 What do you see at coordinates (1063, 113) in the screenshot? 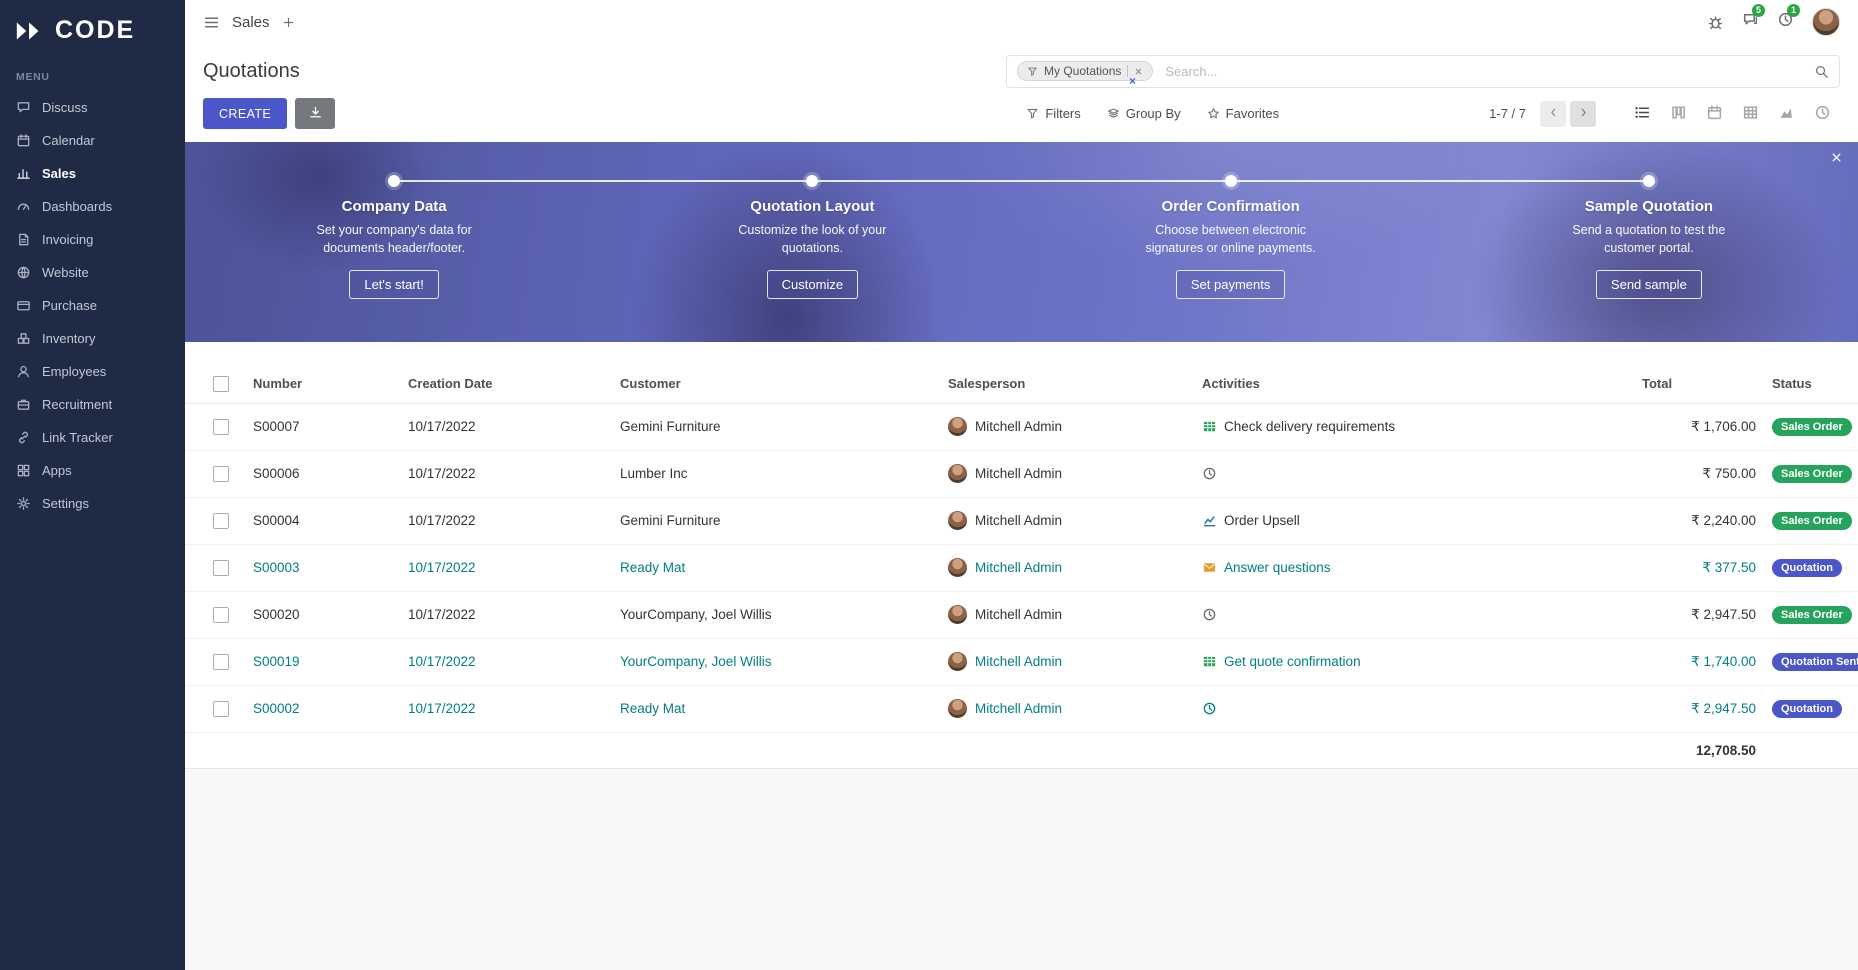
I see `filters-label: Filters` at bounding box center [1063, 113].